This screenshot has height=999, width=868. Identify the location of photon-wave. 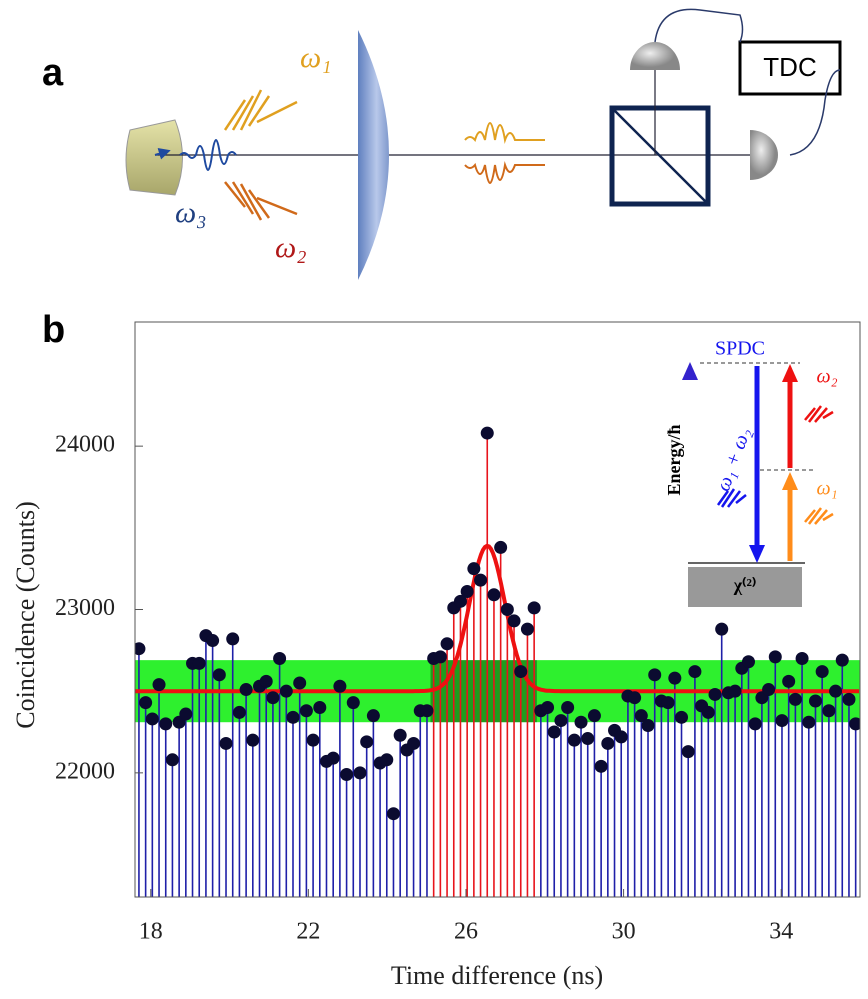
(819, 414).